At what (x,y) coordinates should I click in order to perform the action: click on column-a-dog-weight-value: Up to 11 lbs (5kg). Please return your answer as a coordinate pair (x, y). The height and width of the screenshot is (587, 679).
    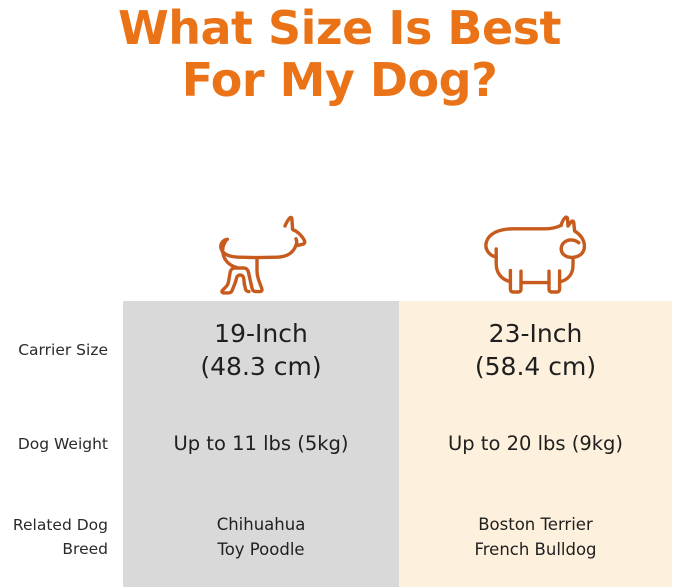
    Looking at the image, I should click on (261, 443).